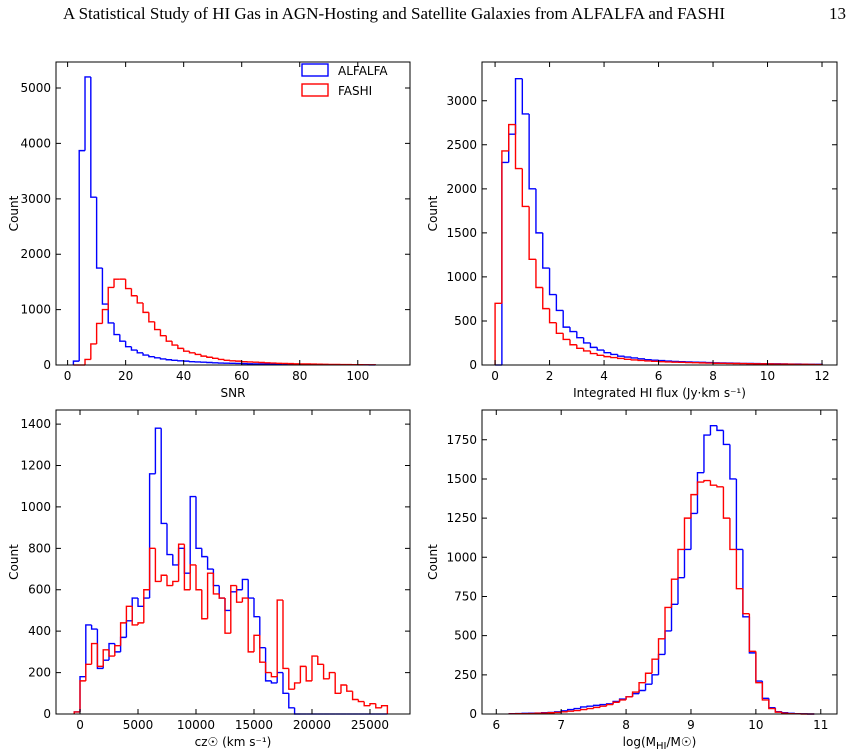 This screenshot has height=755, width=852. Describe the element at coordinates (183, 376) in the screenshot. I see `x-tick-label: 40` at that location.